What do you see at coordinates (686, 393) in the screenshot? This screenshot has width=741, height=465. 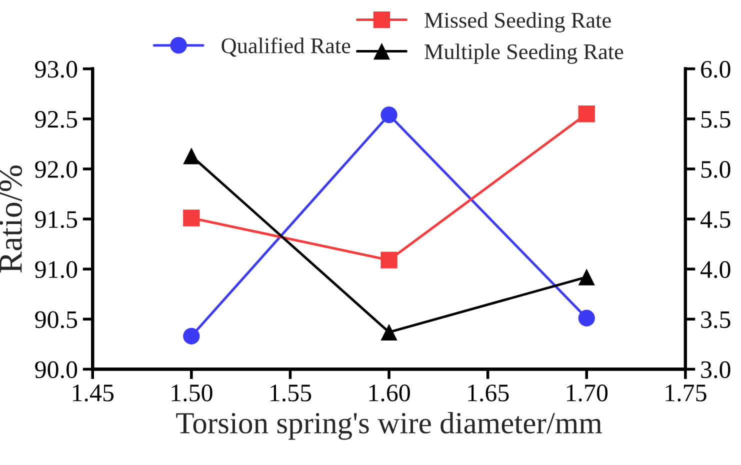 I see `x-tick-label: 1.75` at bounding box center [686, 393].